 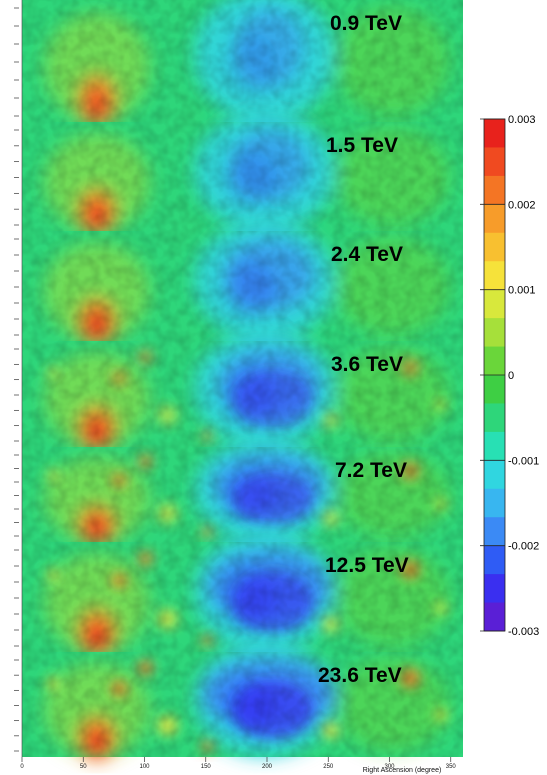 I want to click on sky-map-panel: 0.9 TeV, so click(x=238, y=63).